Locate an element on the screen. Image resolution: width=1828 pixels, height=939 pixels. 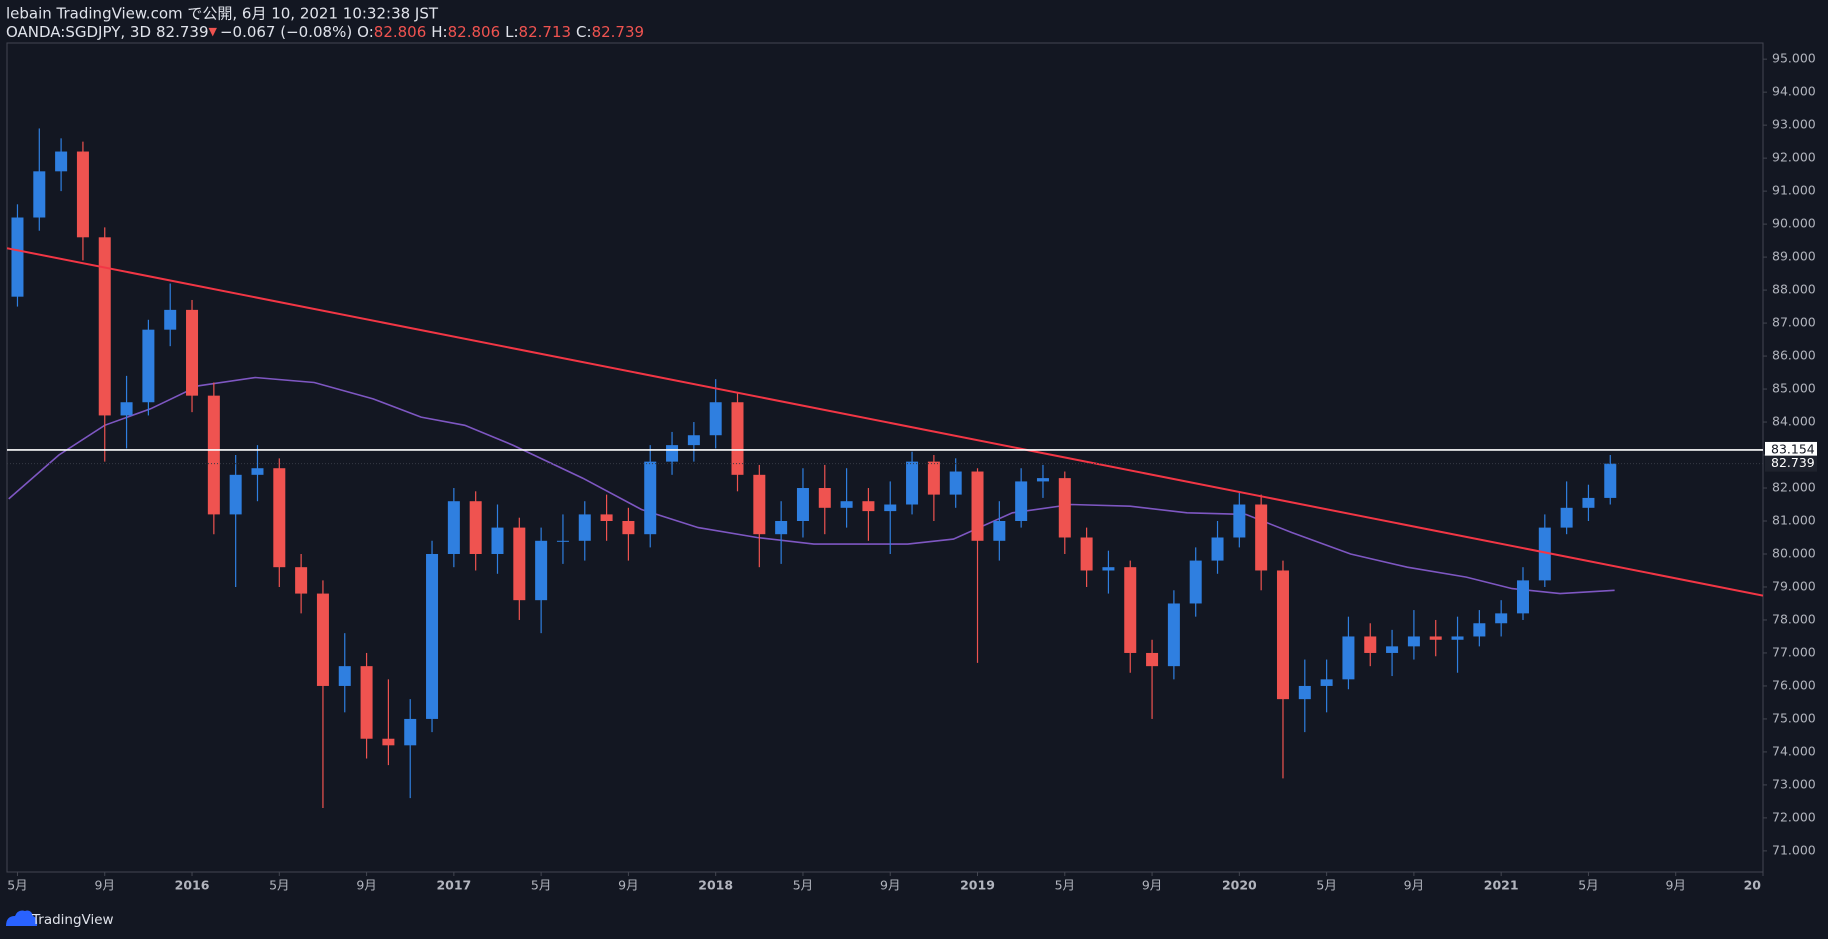
x-tick-label: 2019 is located at coordinates (977, 885).